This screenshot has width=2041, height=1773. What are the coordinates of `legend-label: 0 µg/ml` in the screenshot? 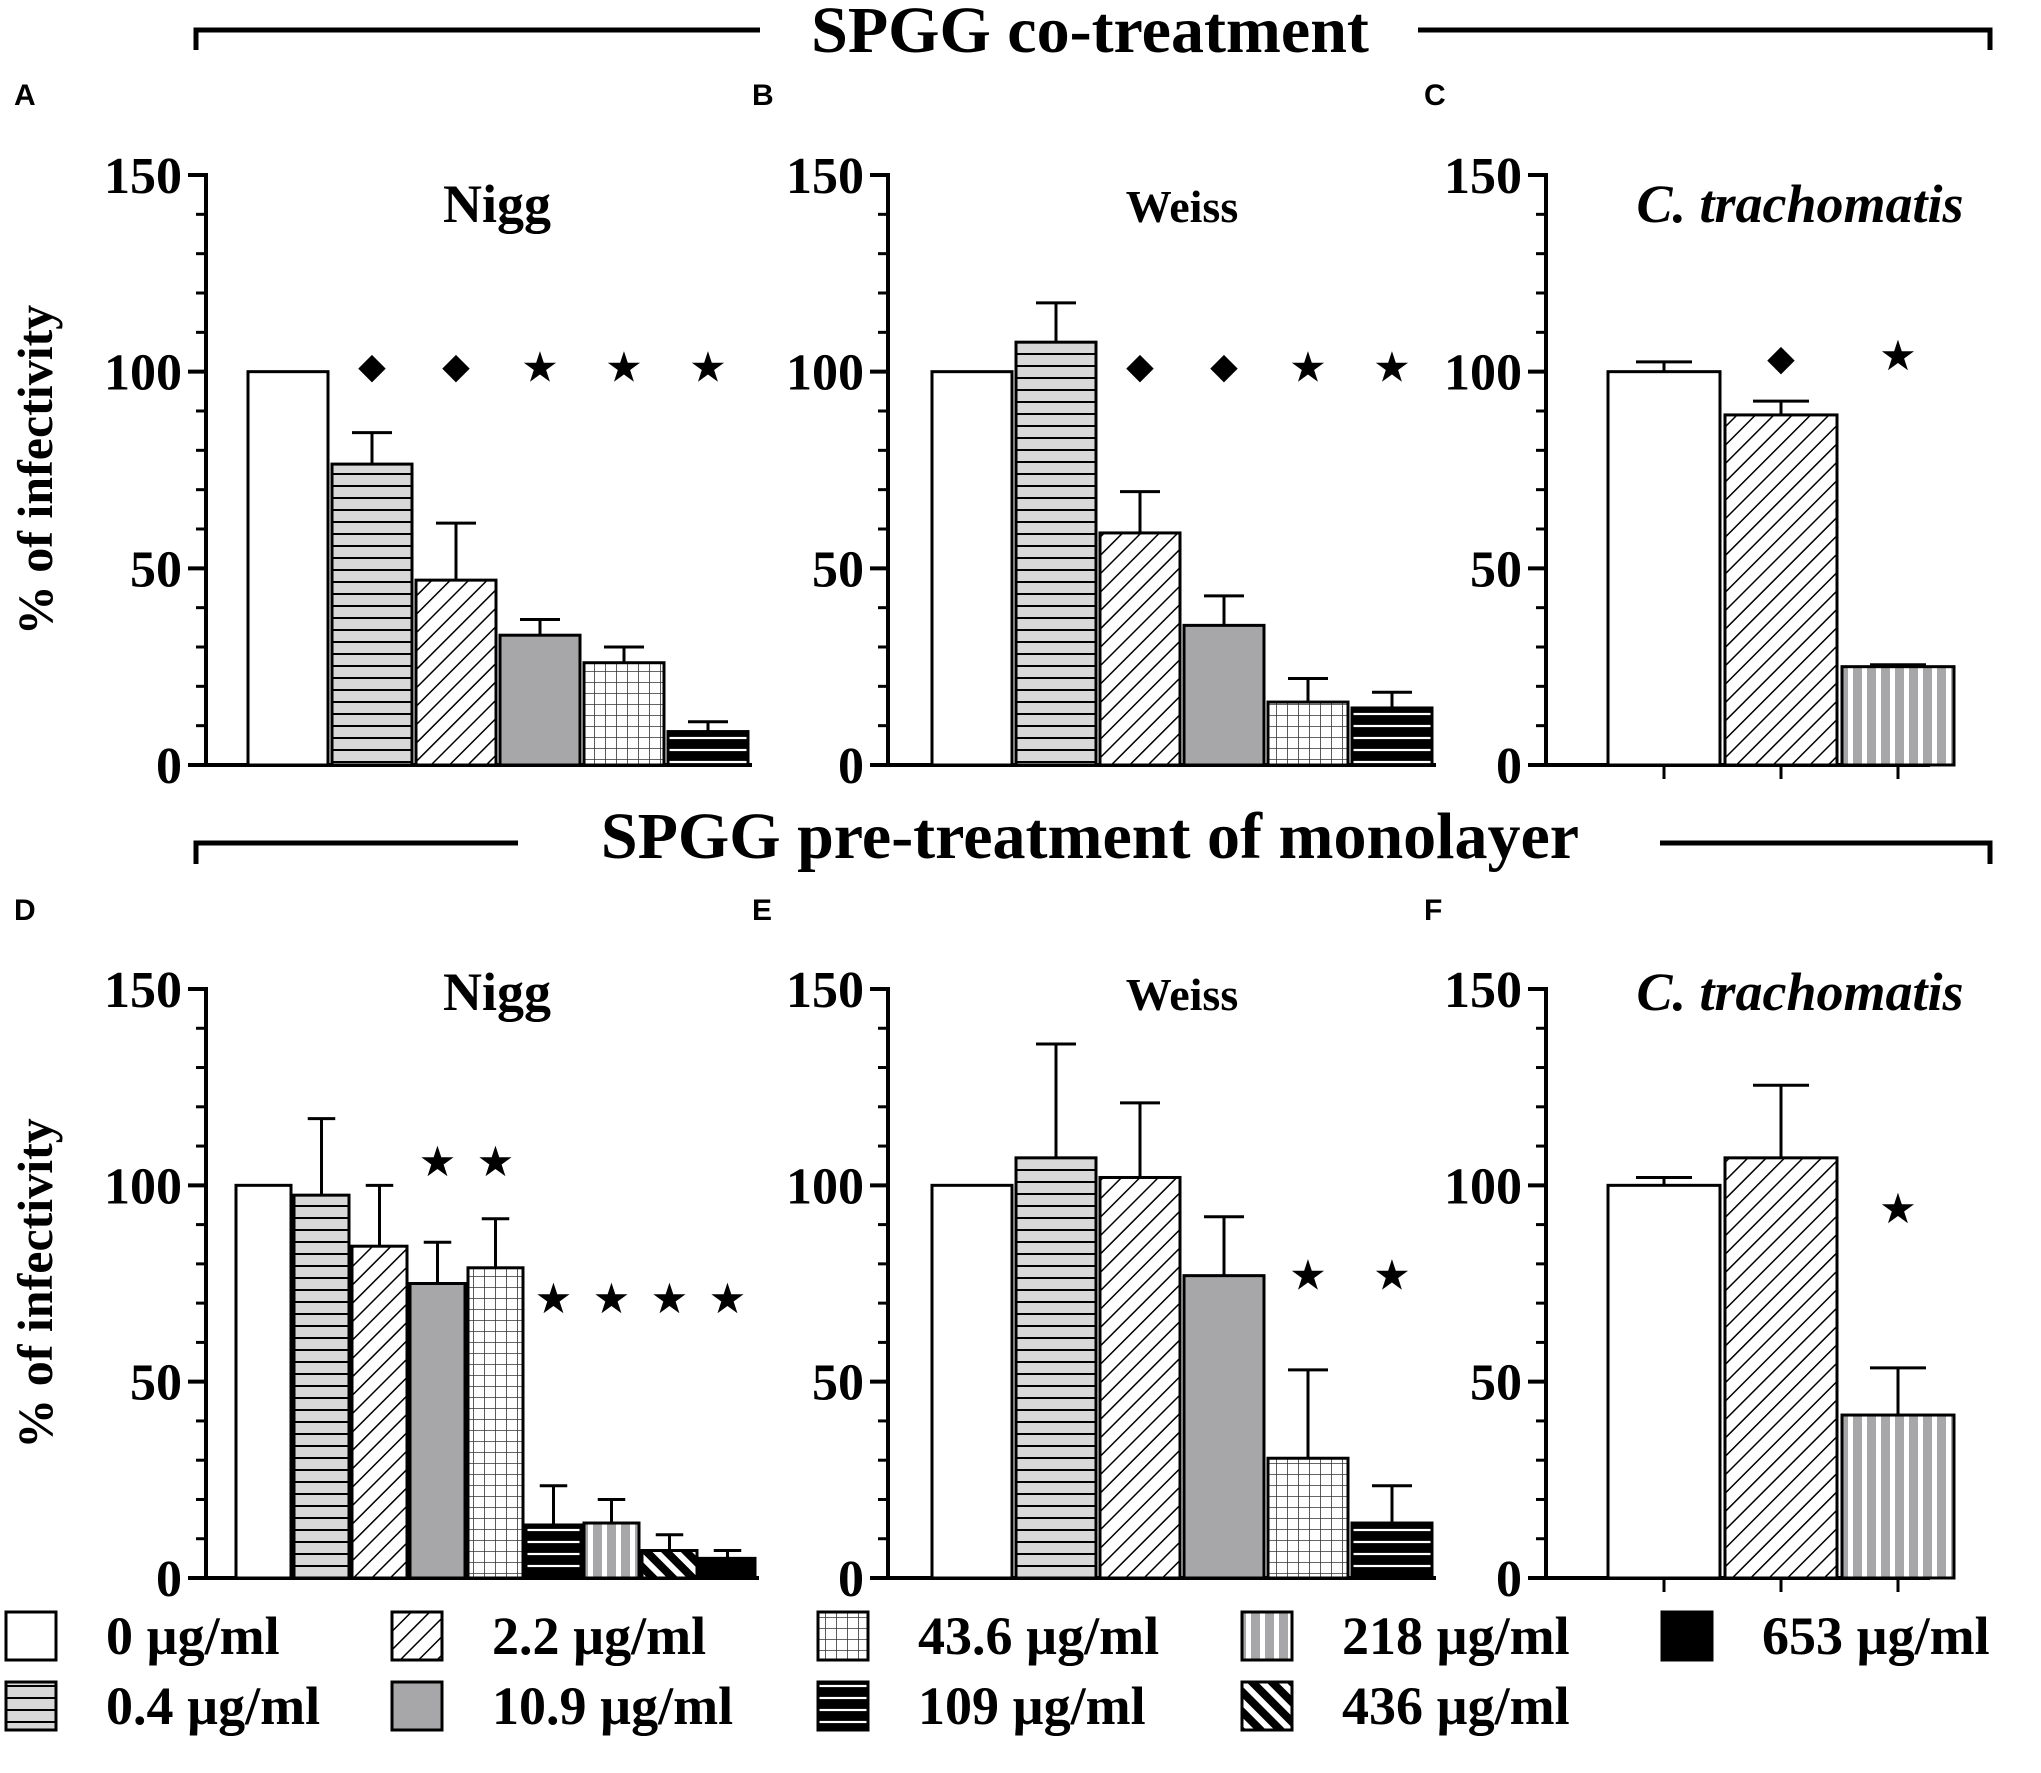 It's located at (193, 1636).